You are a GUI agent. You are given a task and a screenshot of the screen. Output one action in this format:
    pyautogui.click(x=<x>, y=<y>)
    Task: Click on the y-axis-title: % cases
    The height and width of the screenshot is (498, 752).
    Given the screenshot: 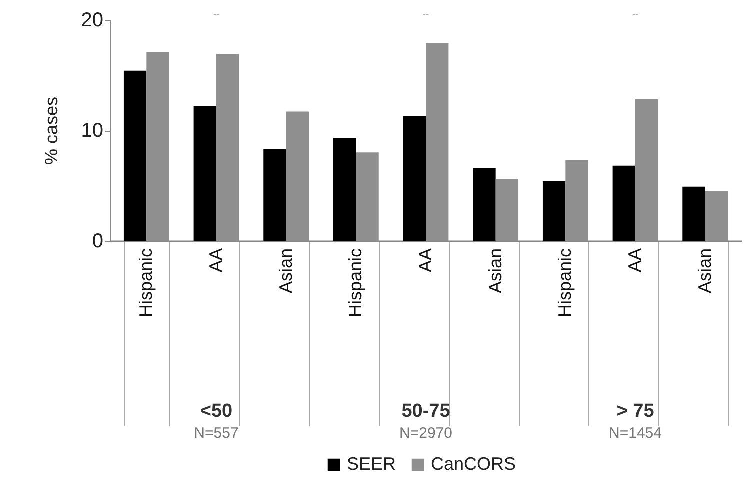 What is the action you would take?
    pyautogui.click(x=51, y=131)
    